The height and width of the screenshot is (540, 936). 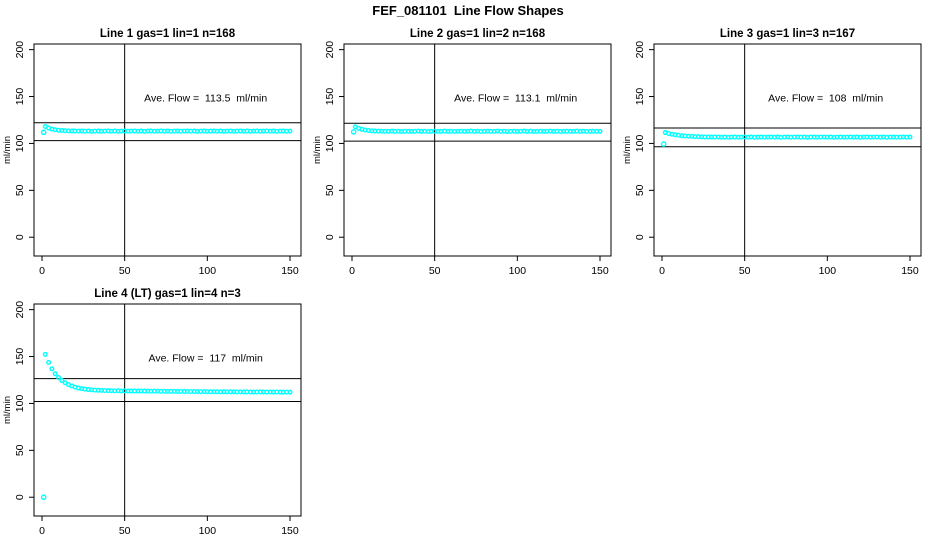 What do you see at coordinates (167, 294) in the screenshot?
I see `subplot-title: Line 4 (LT) gas=1 lin=4 n=3` at bounding box center [167, 294].